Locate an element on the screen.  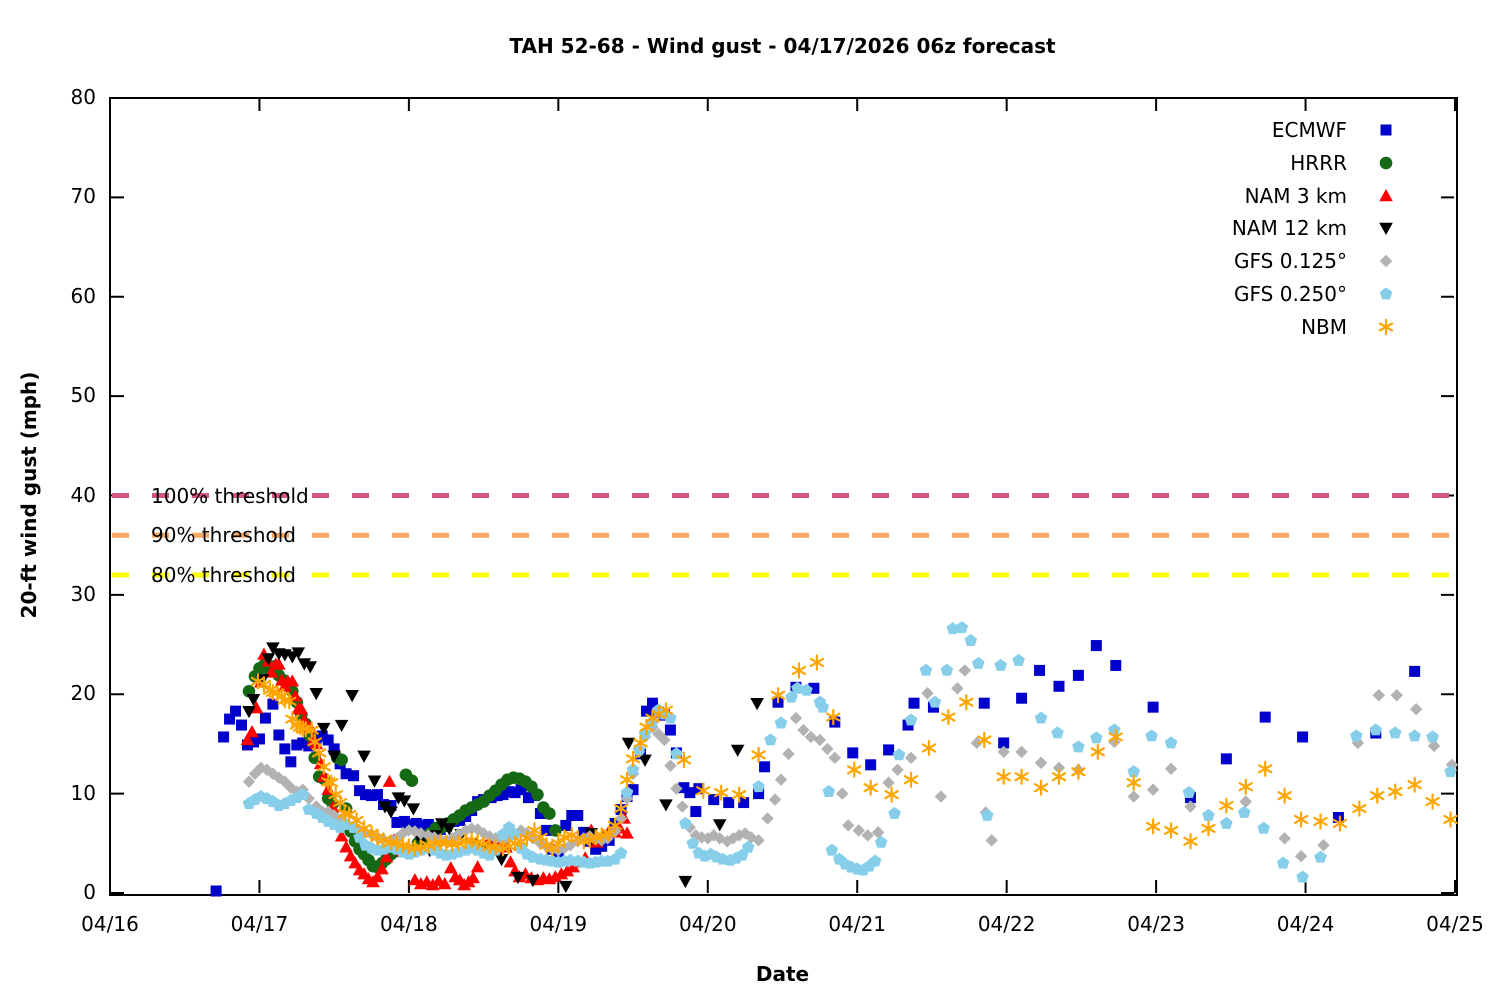
legend-label-nam-12-km: NAM 12 km is located at coordinates (1289, 228).